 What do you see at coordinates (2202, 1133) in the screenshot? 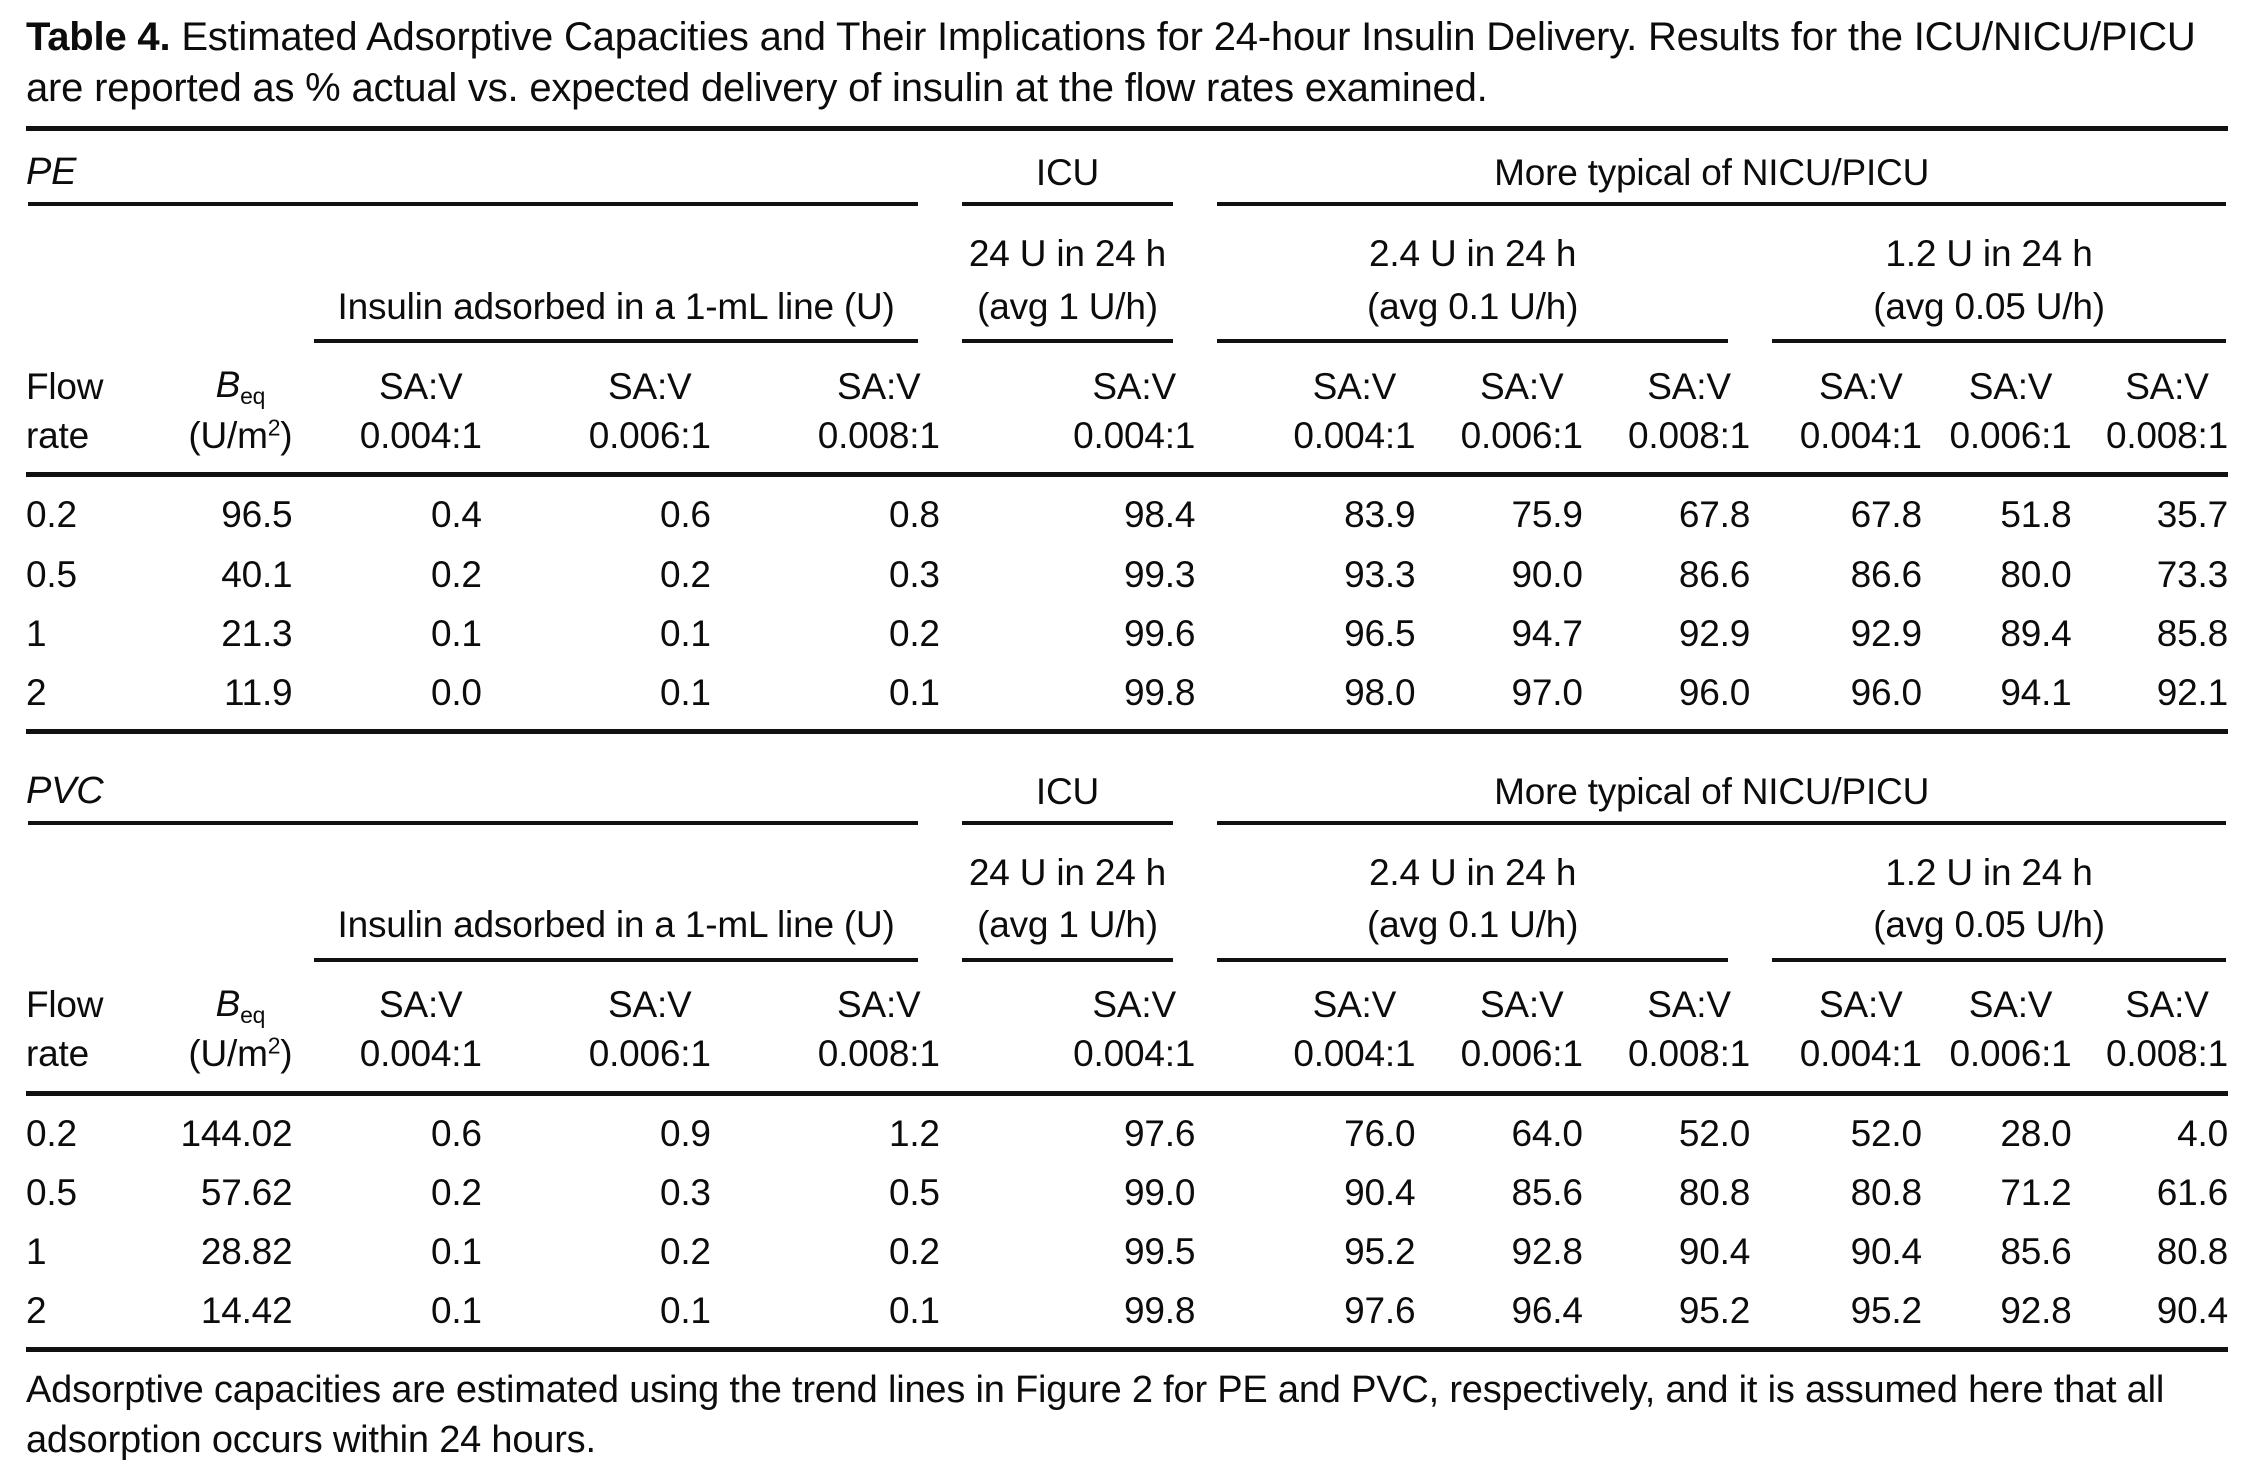
I see `table-cell: 4.0` at bounding box center [2202, 1133].